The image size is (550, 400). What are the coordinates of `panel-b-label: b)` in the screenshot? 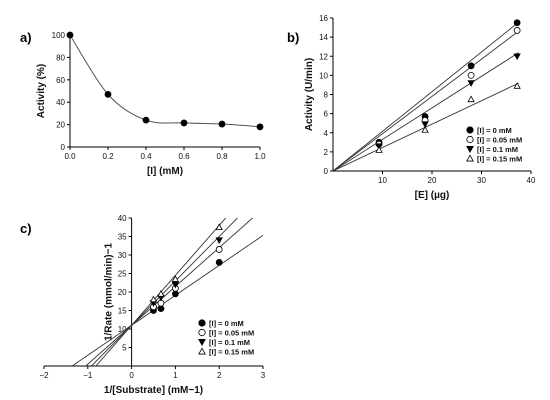 It's located at (293, 37).